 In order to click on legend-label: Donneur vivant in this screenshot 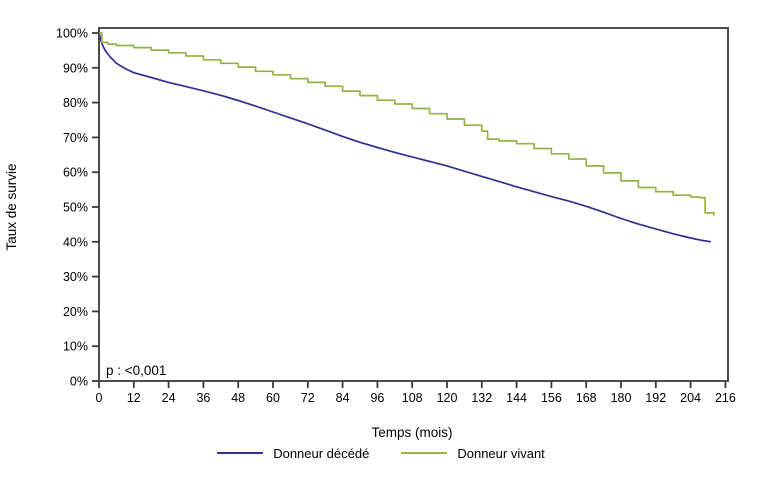, I will do `click(501, 453)`.